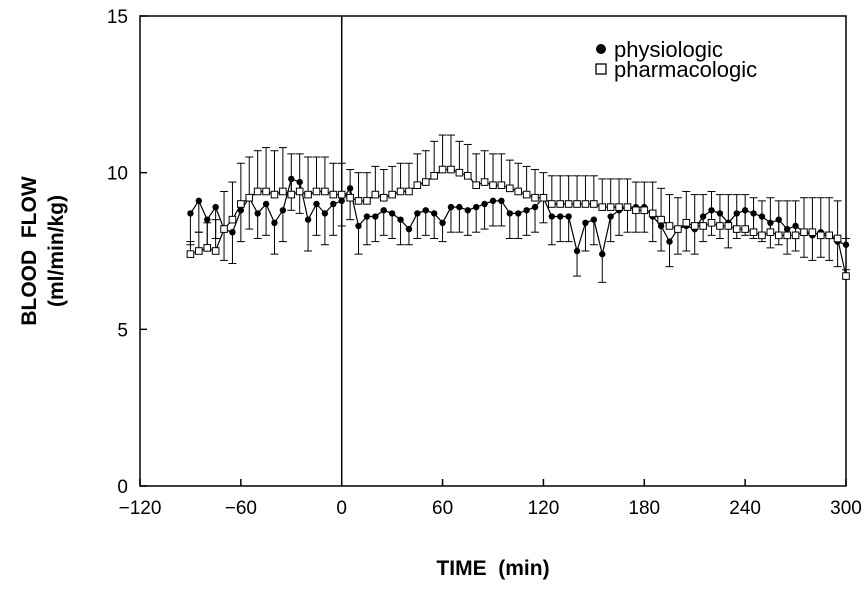  I want to click on y-tick-label: 10, so click(117, 174).